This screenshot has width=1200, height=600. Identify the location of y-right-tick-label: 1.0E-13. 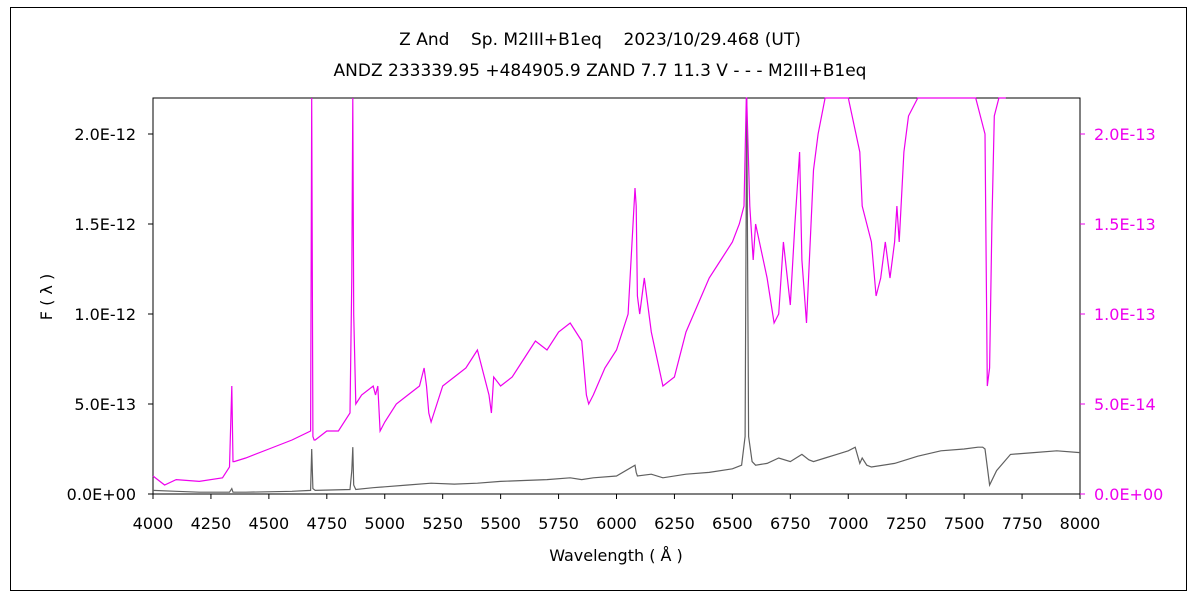
(1125, 314).